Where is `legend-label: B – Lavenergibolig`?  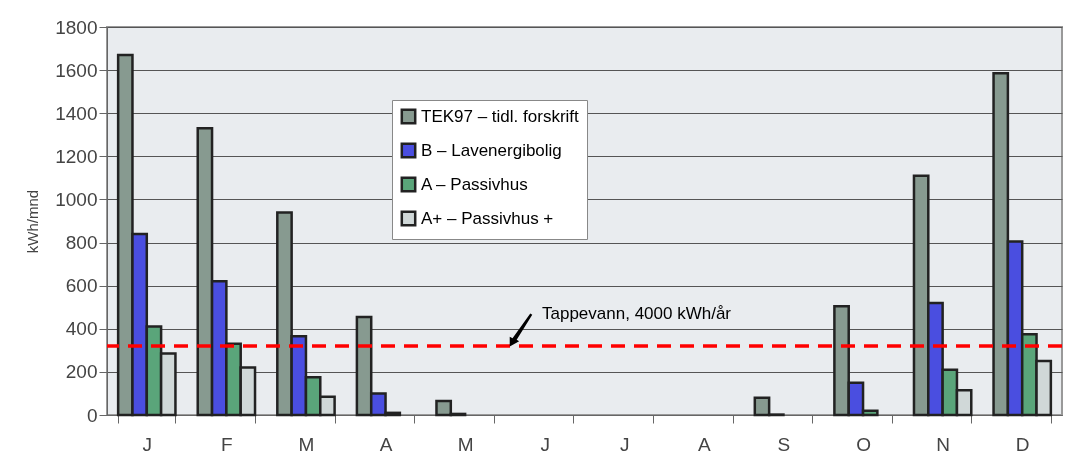
legend-label: B – Lavenergibolig is located at coordinates (491, 150).